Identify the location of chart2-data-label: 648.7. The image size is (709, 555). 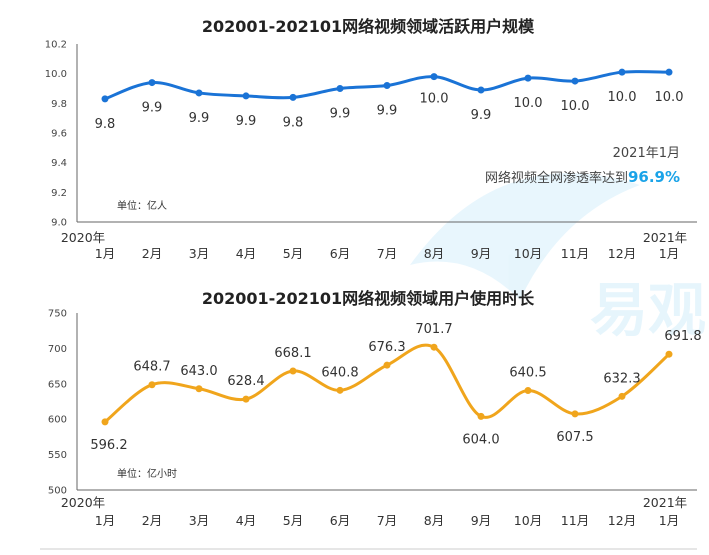
(151, 367).